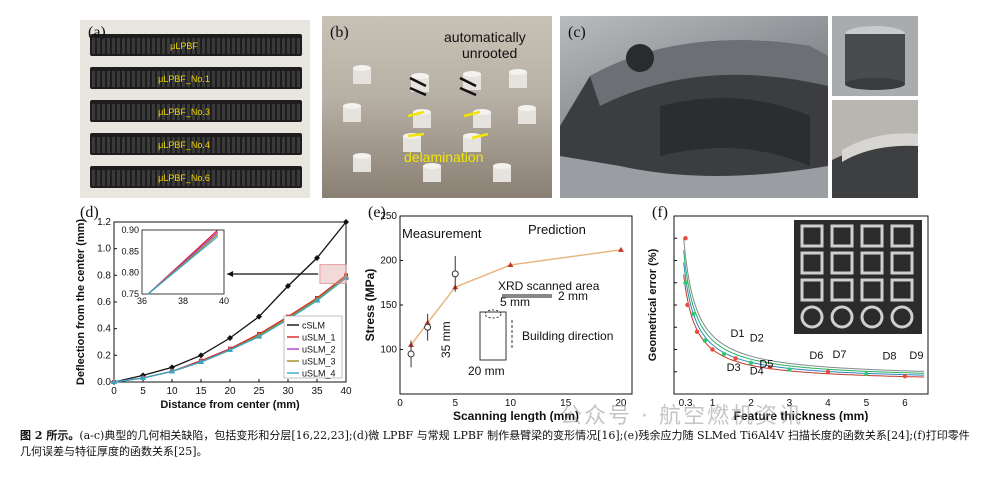  I want to click on chart-d-xtick-label: 35, so click(317, 391).